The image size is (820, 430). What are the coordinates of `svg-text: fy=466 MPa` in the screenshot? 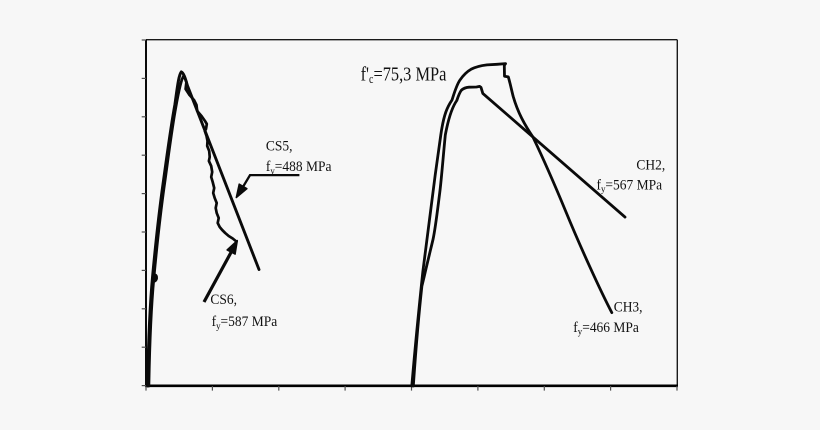 It's located at (606, 329).